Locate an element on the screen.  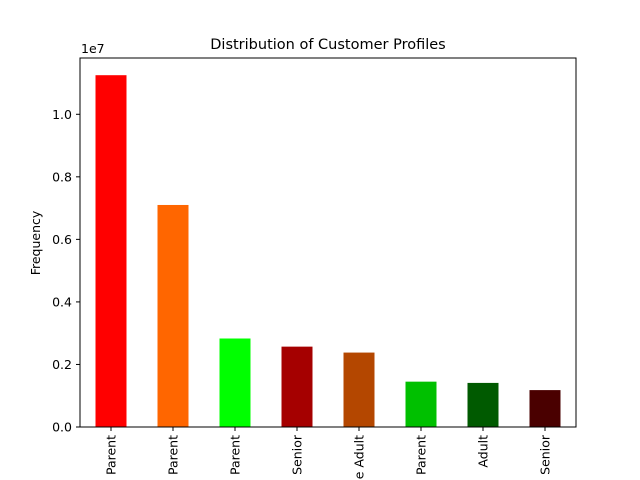
y-tick-label: 0.4 is located at coordinates (62, 301).